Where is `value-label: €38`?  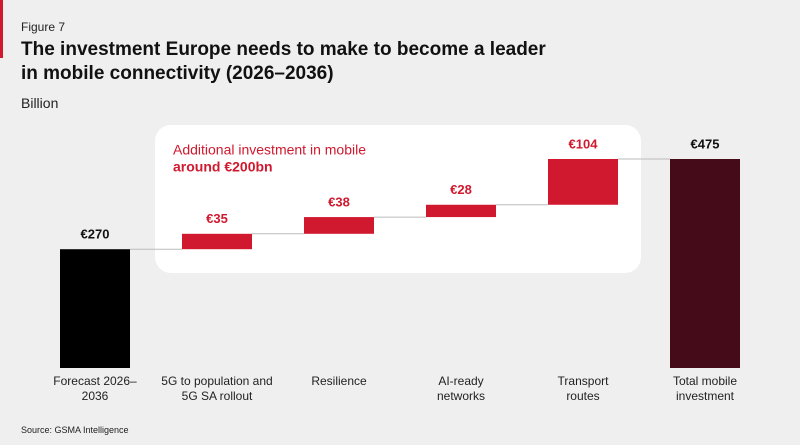
value-label: €38 is located at coordinates (339, 202).